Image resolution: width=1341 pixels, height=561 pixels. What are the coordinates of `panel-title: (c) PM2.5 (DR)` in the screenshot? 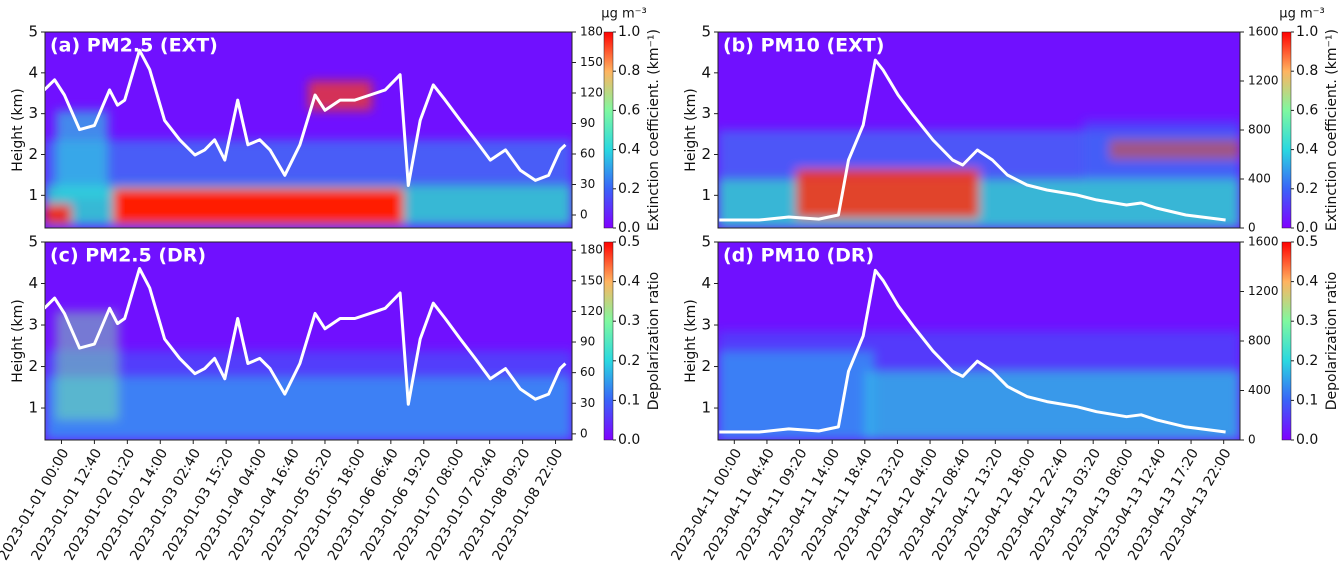 It's located at (128, 256).